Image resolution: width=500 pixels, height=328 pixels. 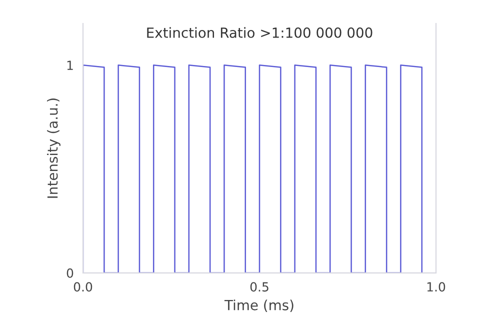 I want to click on chart-title: Extinction Ratio >1:100 000 000, so click(x=259, y=32).